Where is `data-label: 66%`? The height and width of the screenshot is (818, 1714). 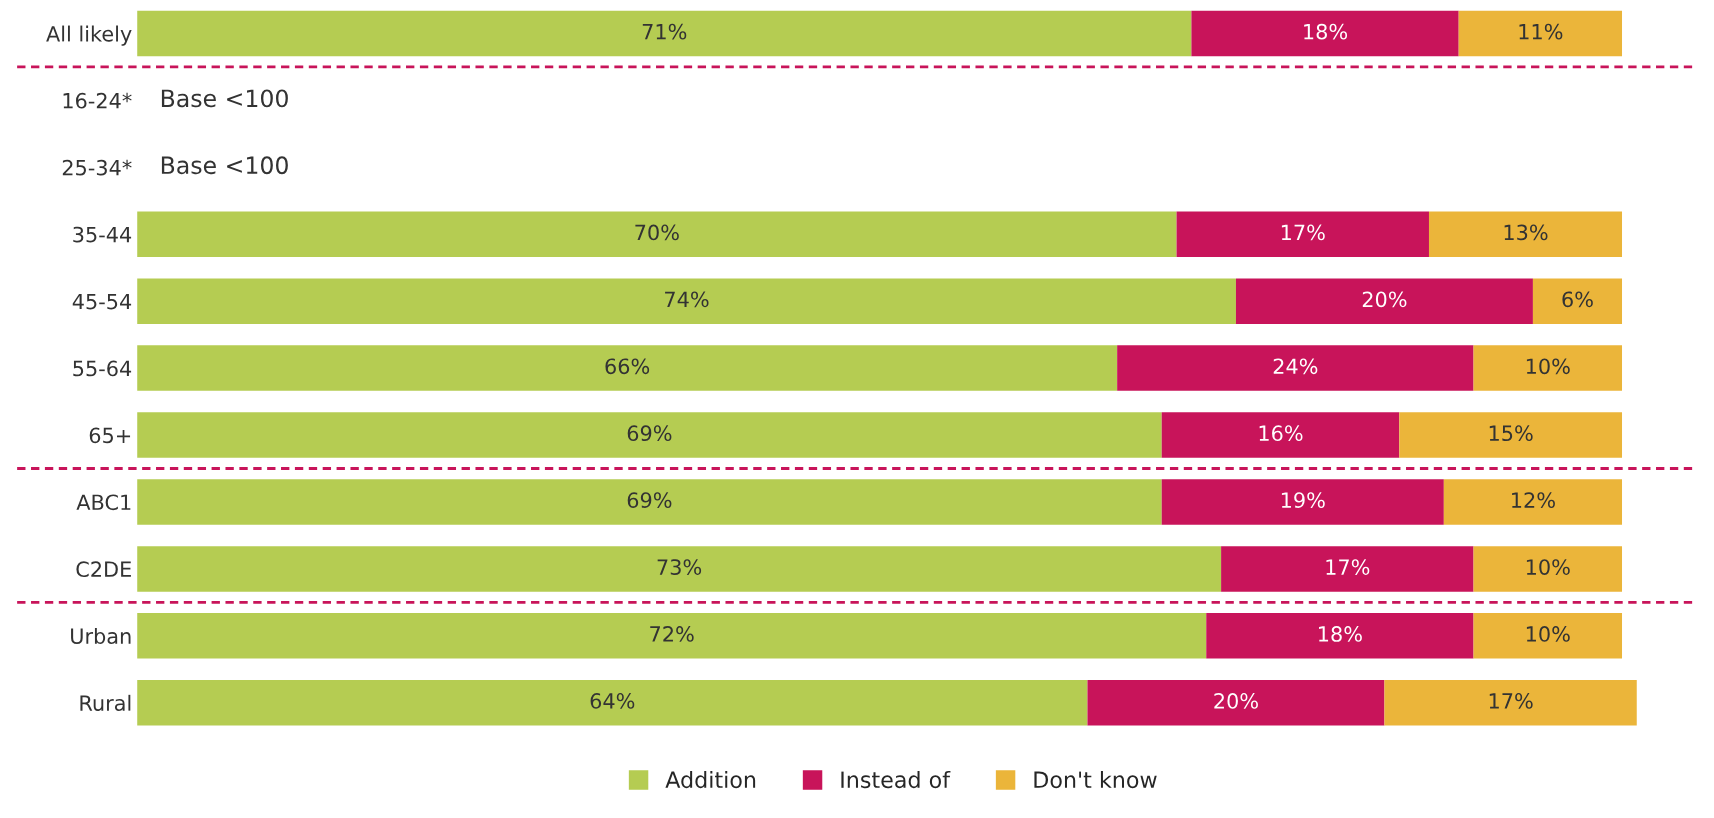
data-label: 66% is located at coordinates (627, 366).